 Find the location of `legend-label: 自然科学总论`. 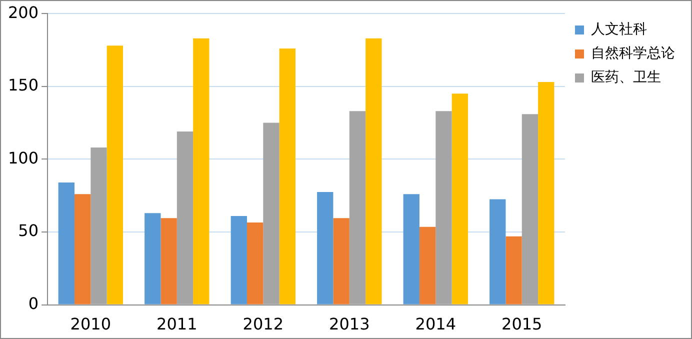

legend-label: 自然科学总论 is located at coordinates (633, 54).